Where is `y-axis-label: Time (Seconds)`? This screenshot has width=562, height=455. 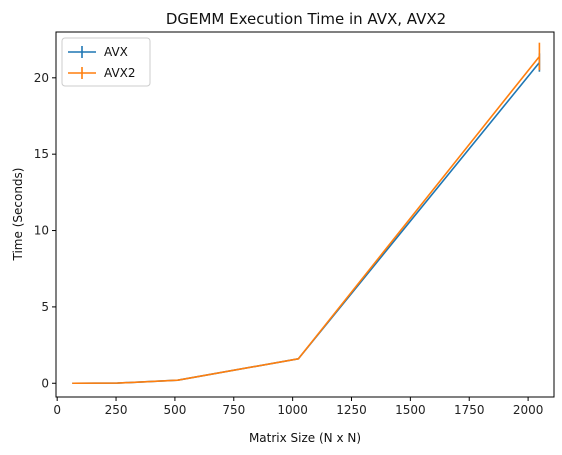
y-axis-label: Time (Seconds) is located at coordinates (18, 215).